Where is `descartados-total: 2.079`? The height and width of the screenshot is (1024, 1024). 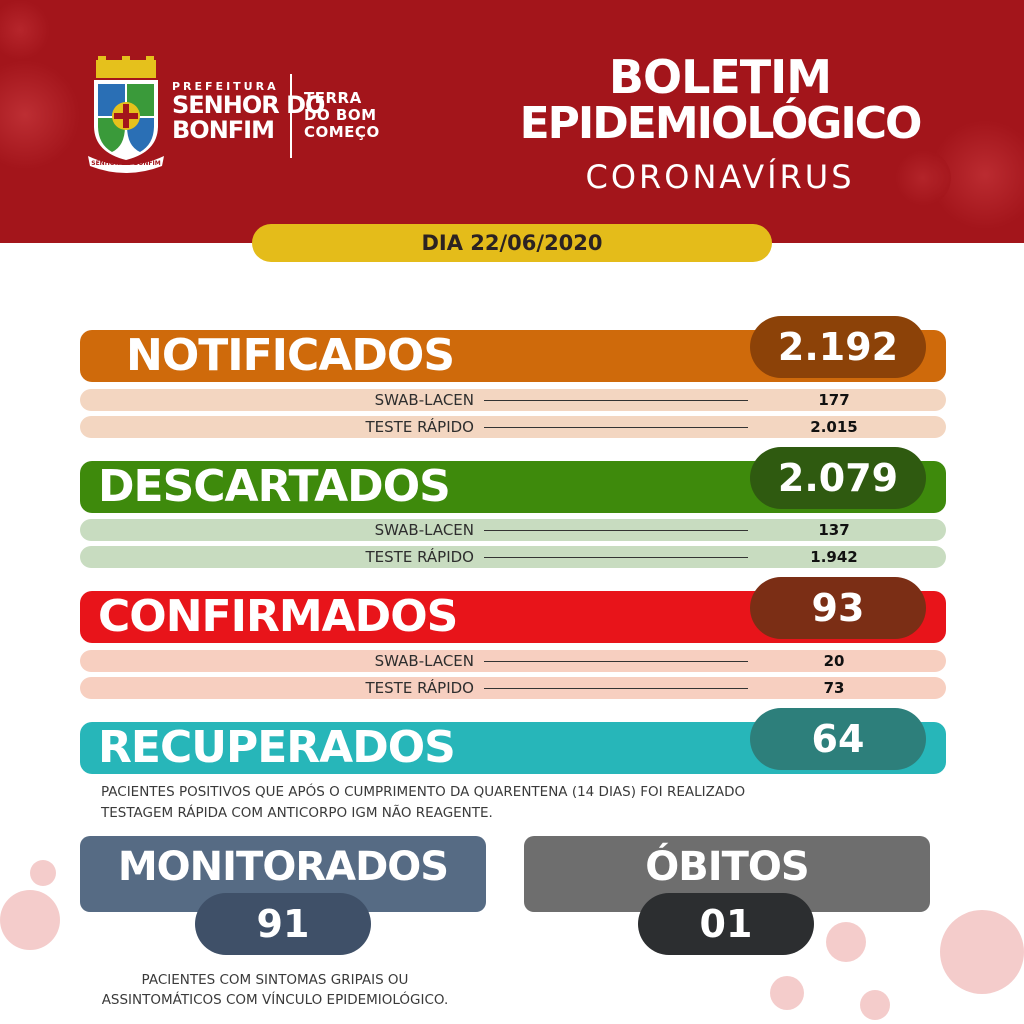
descartados-total: 2.079 is located at coordinates (838, 478).